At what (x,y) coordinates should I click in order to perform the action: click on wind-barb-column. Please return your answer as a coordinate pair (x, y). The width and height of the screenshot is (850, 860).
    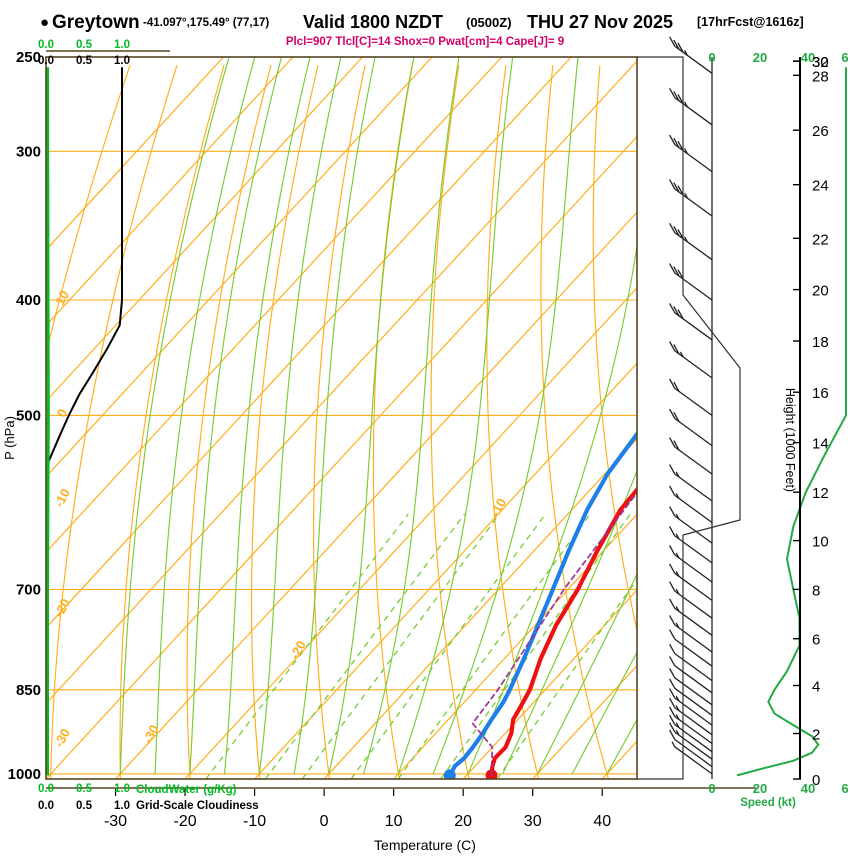
    Looking at the image, I should click on (691, 407).